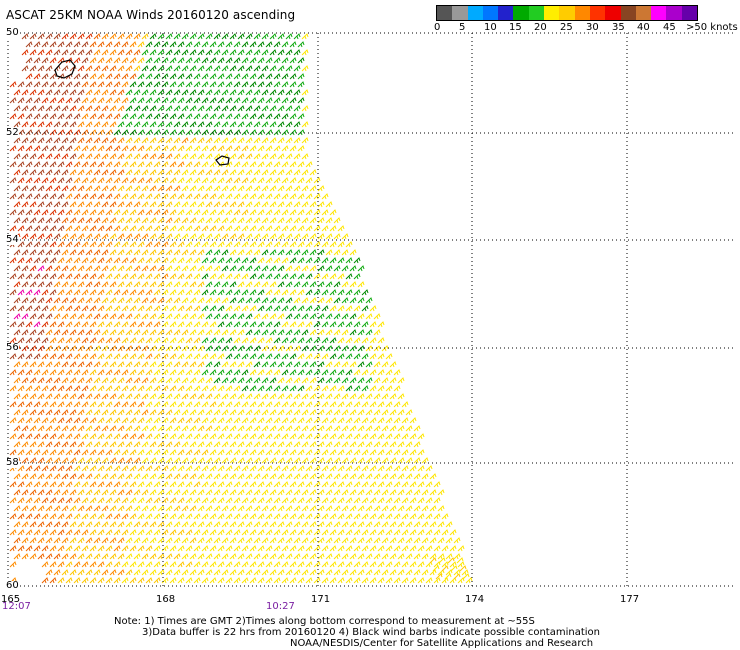  Describe the element at coordinates (166, 599) in the screenshot. I see `longitude-label: 168` at that location.